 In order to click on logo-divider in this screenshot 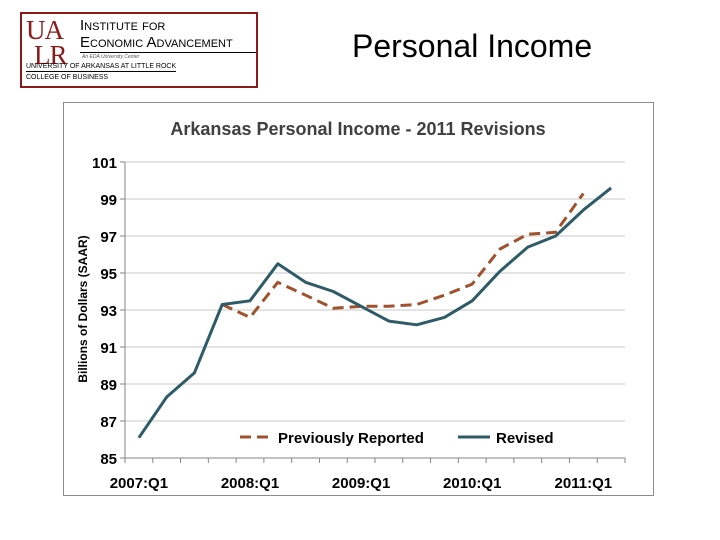, I will do `click(101, 71)`.